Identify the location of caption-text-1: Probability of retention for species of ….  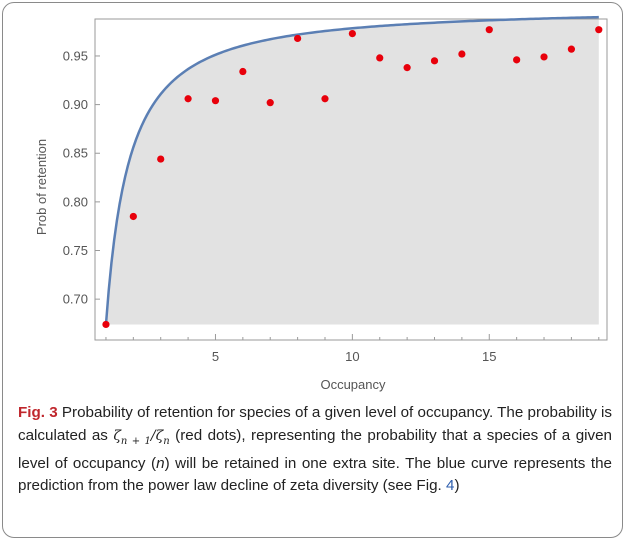
(315, 424).